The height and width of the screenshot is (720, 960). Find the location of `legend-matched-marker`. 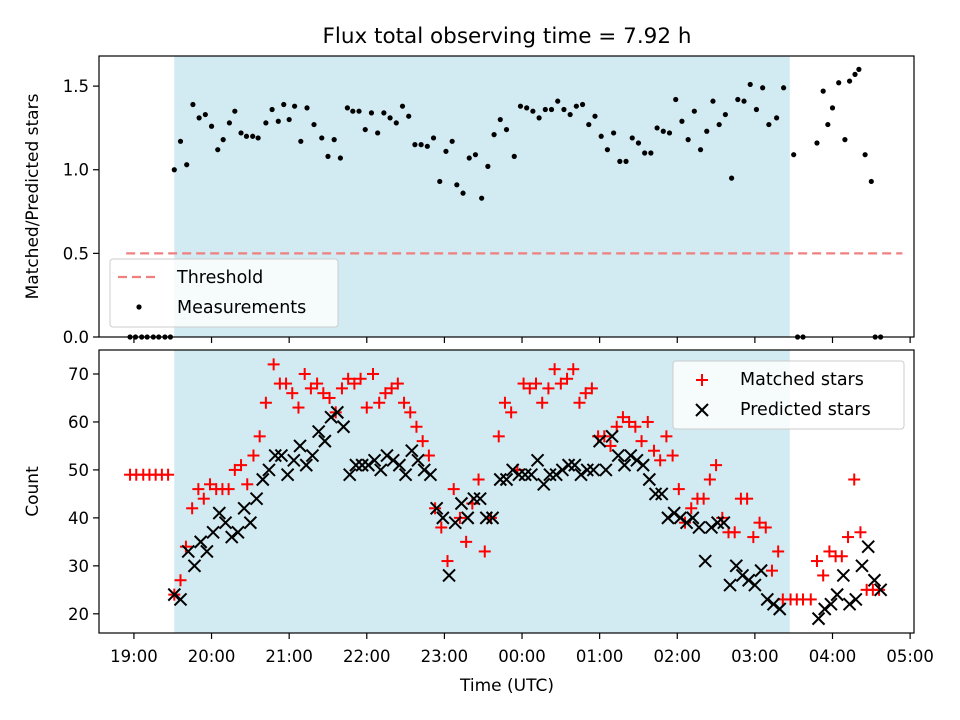

legend-matched-marker is located at coordinates (702, 380).